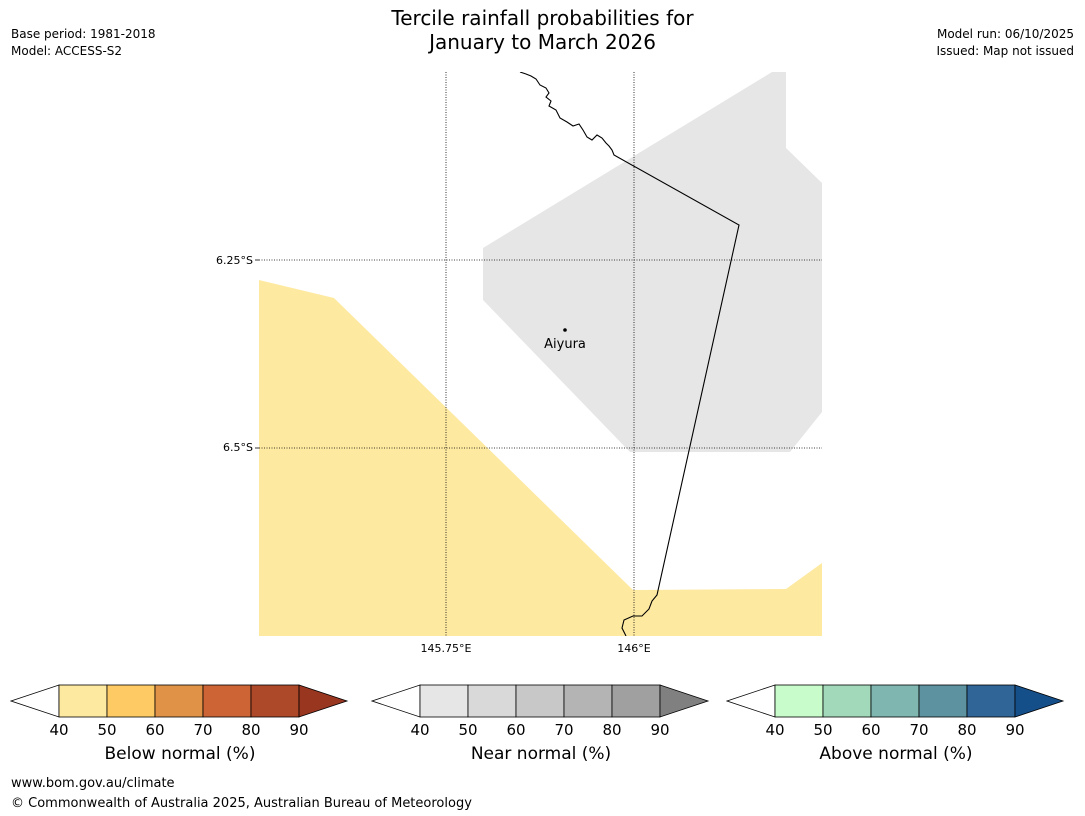  I want to click on place-label-aiyura: Aiyura, so click(565, 344).